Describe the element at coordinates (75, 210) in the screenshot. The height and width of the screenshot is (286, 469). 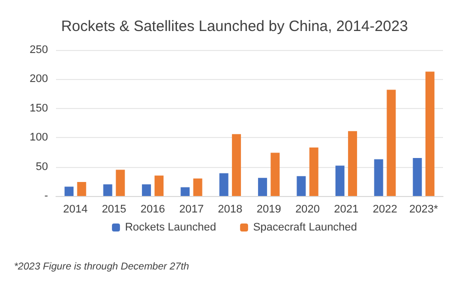
I see `x-tick-label: 2014` at that location.